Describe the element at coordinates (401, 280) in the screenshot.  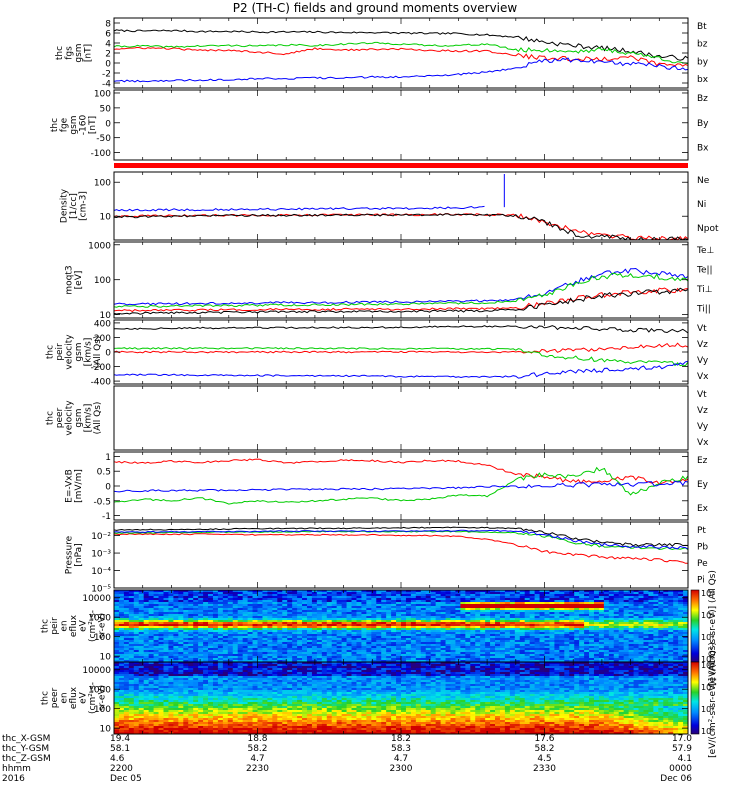
I see `plot-area` at that location.